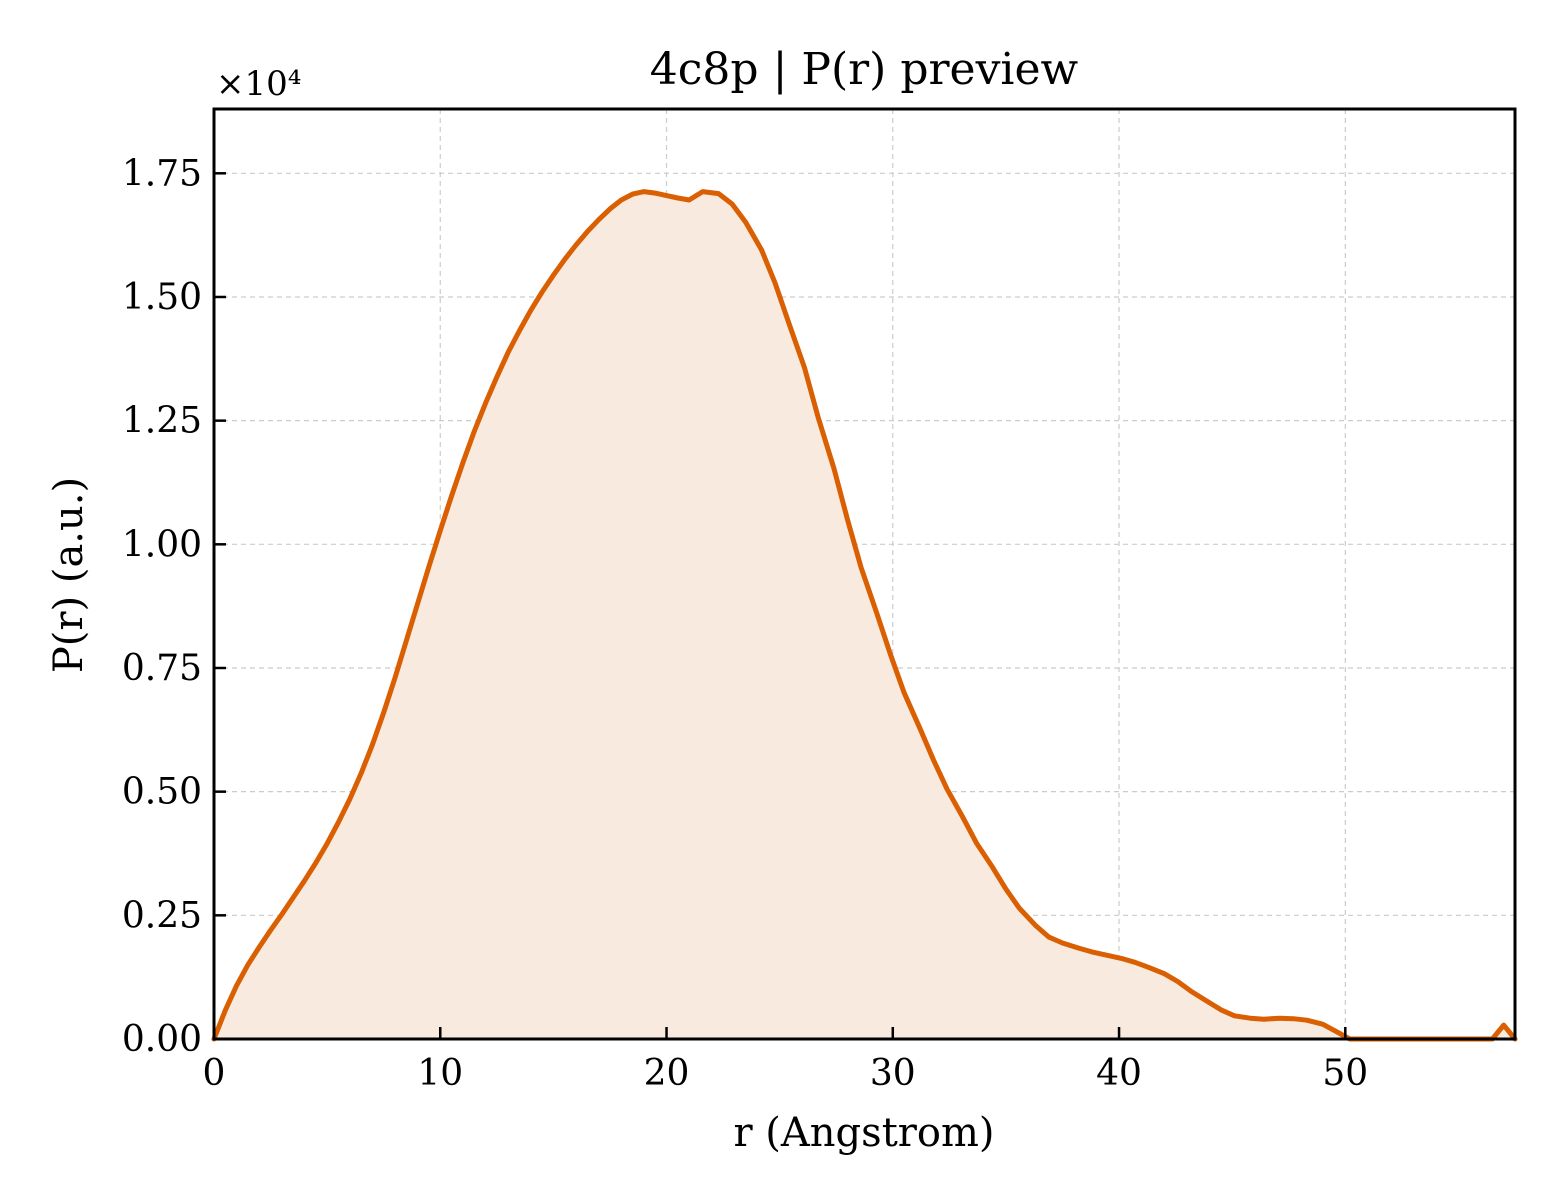  What do you see at coordinates (69, 575) in the screenshot?
I see `y-axis-label: P(r) (a.u.)` at bounding box center [69, 575].